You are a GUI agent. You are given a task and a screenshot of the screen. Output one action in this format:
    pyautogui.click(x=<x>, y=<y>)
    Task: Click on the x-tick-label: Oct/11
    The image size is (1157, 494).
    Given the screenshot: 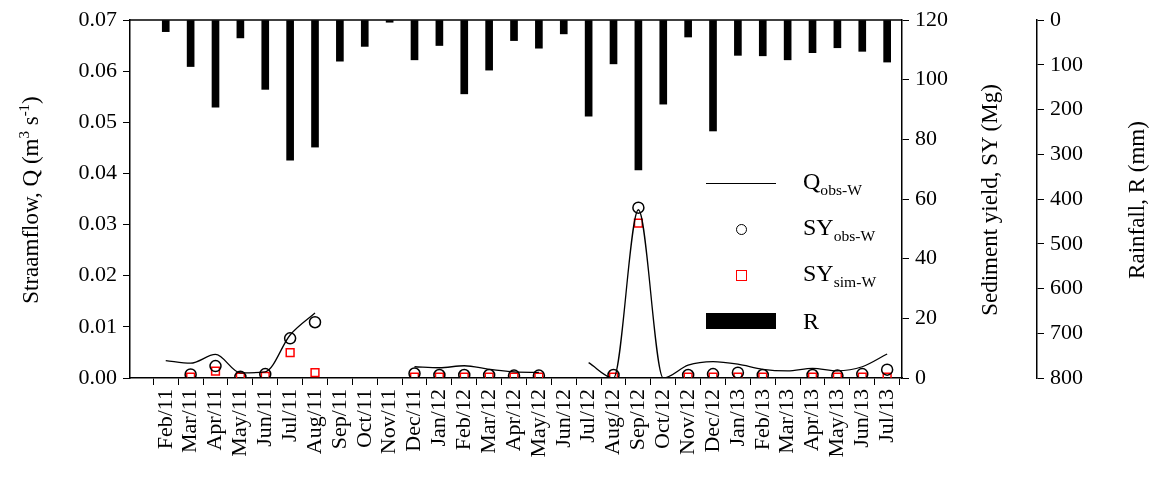 What is the action you would take?
    pyautogui.click(x=363, y=419)
    